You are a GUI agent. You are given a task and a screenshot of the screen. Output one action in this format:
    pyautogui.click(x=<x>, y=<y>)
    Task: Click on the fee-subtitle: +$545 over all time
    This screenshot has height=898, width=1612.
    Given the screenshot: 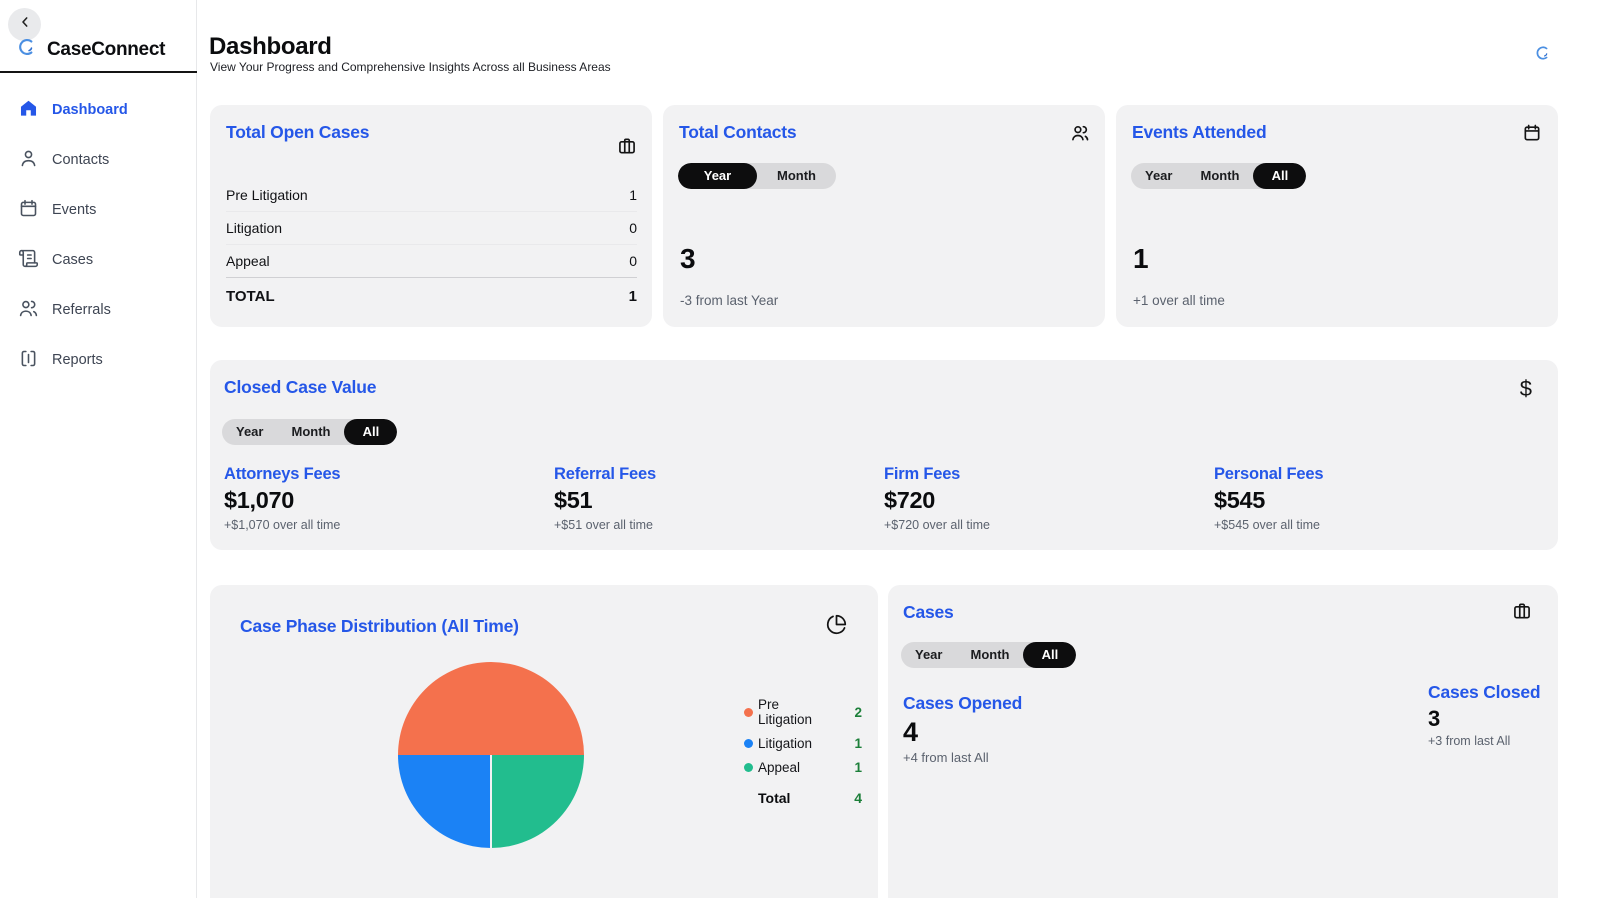 What is the action you would take?
    pyautogui.click(x=1267, y=525)
    